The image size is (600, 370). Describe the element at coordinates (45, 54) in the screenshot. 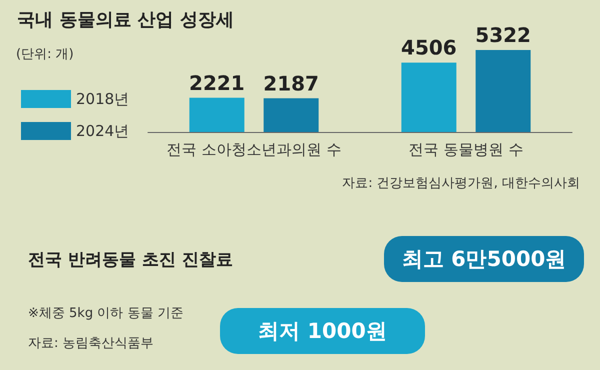

I see `y-axis-title: (단위: 개)` at that location.